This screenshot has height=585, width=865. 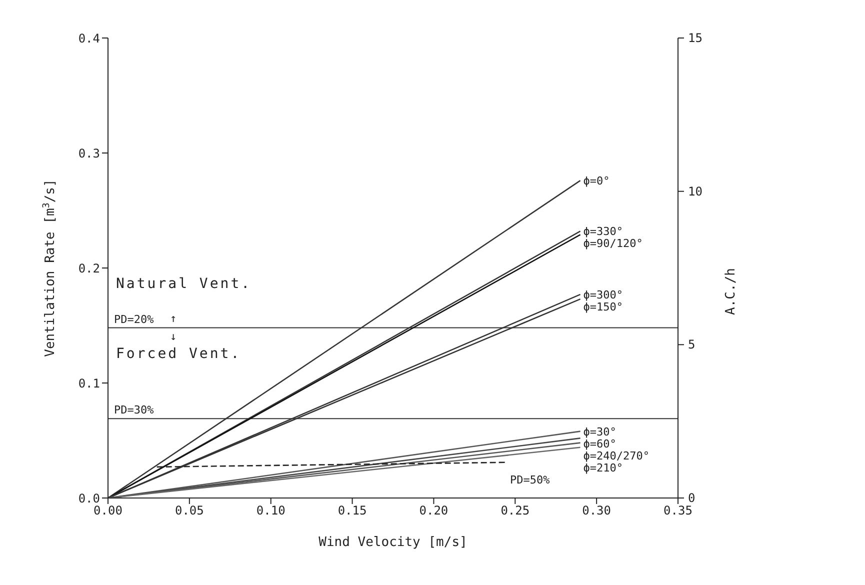 What do you see at coordinates (173, 336) in the screenshot?
I see `annotation: ↓` at bounding box center [173, 336].